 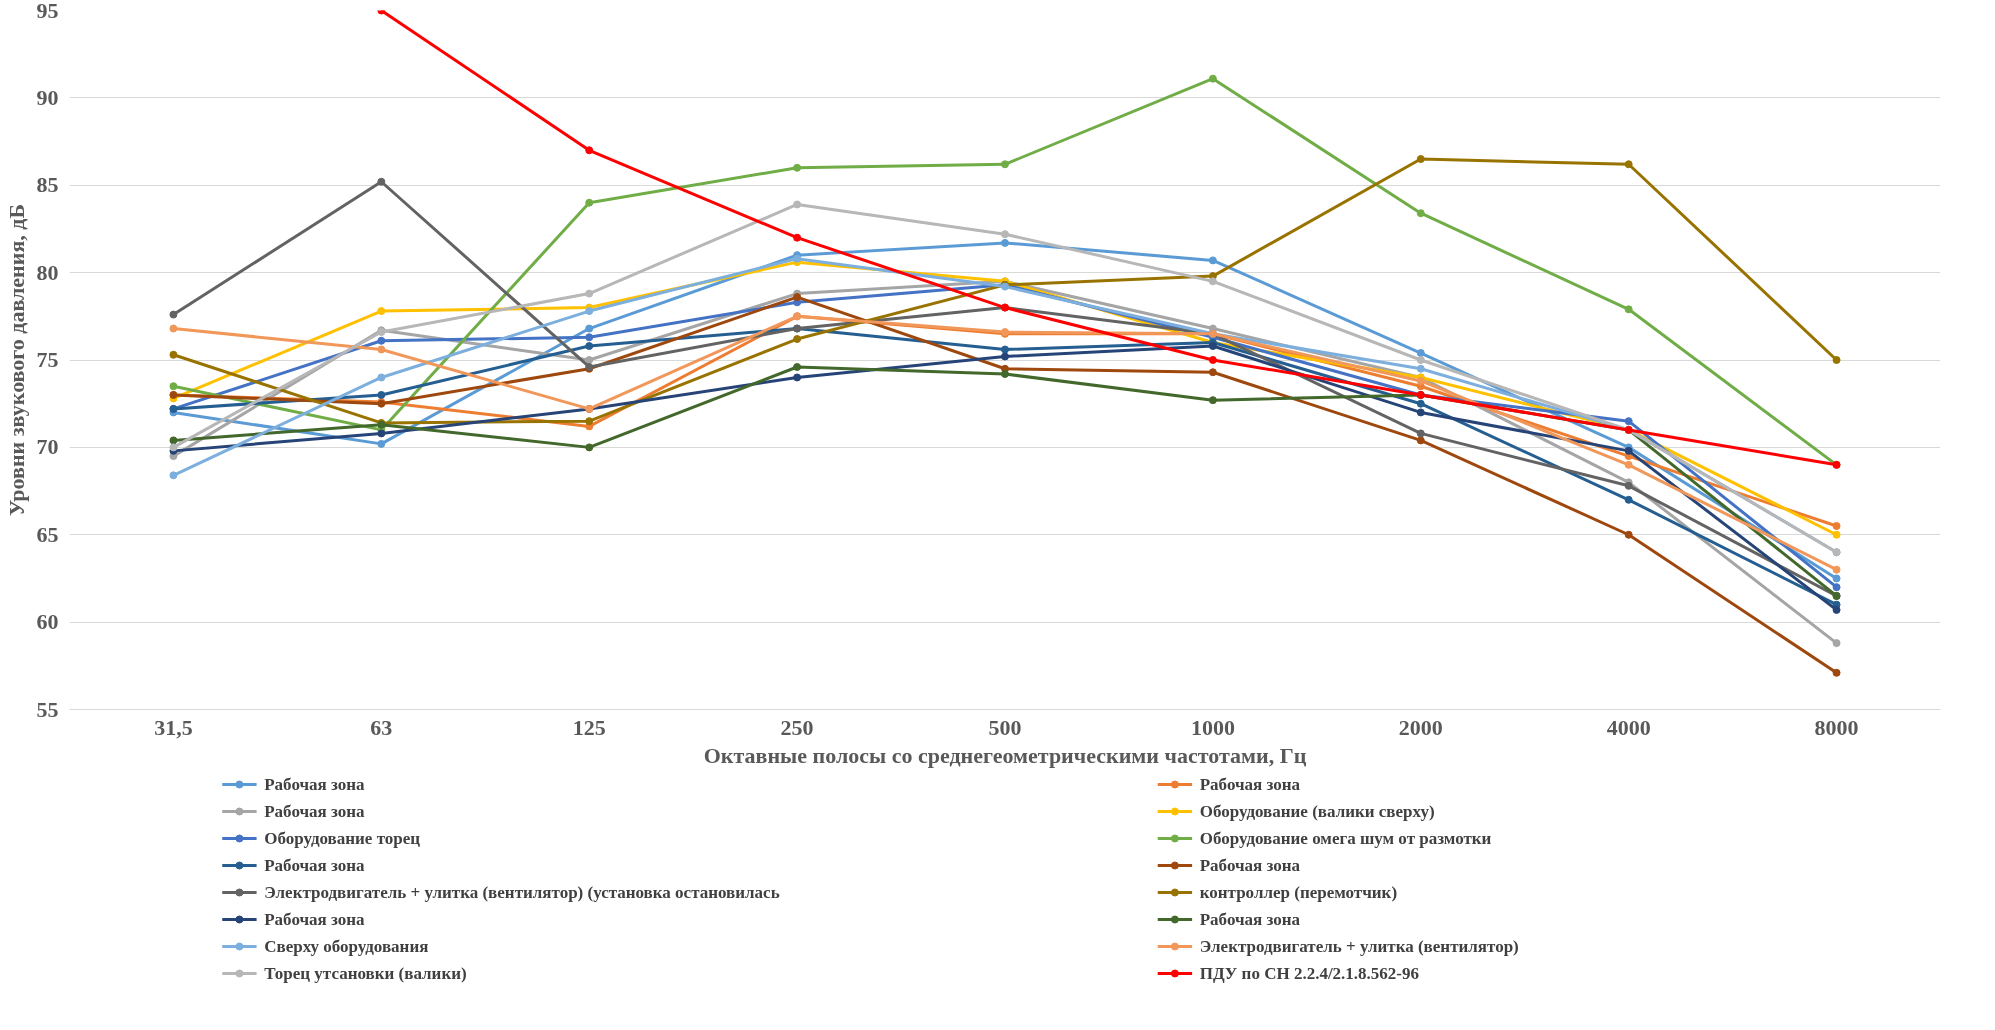 What do you see at coordinates (1309, 973) in the screenshot?
I see `legend-label: ПДУ по СН 2.2.4/2.1.8.562-96` at bounding box center [1309, 973].